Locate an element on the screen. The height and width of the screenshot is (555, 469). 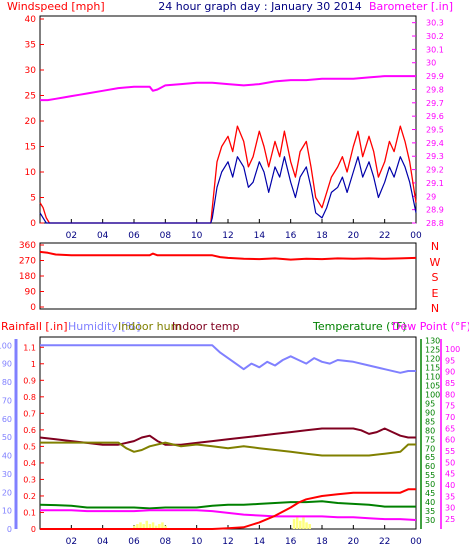
temperature-tick-label: 70 is located at coordinates (430, 448).